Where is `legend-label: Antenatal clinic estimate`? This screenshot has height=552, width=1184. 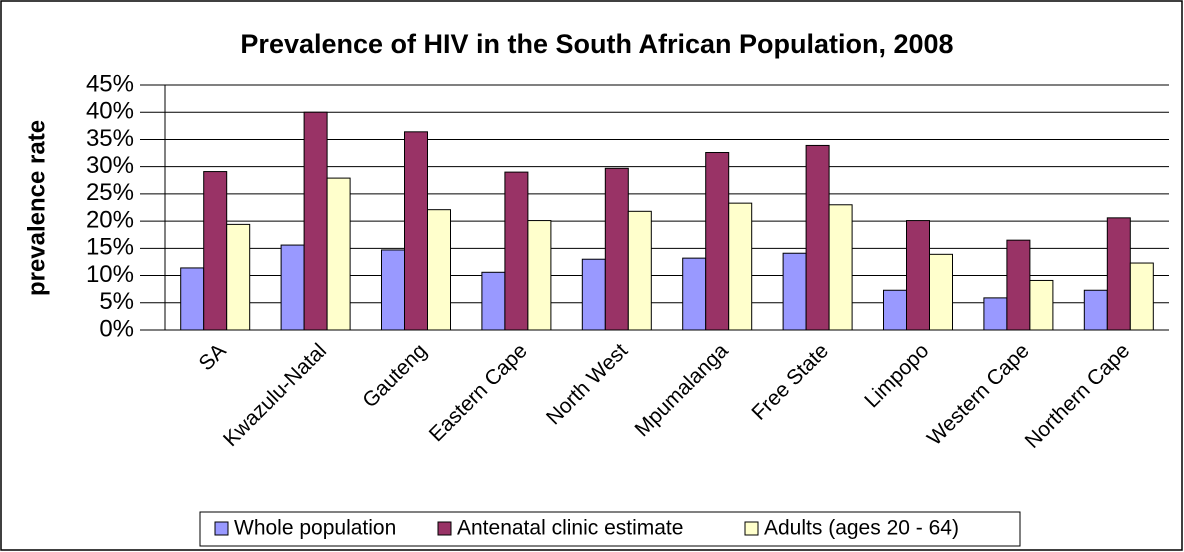
legend-label: Antenatal clinic estimate is located at coordinates (570, 528).